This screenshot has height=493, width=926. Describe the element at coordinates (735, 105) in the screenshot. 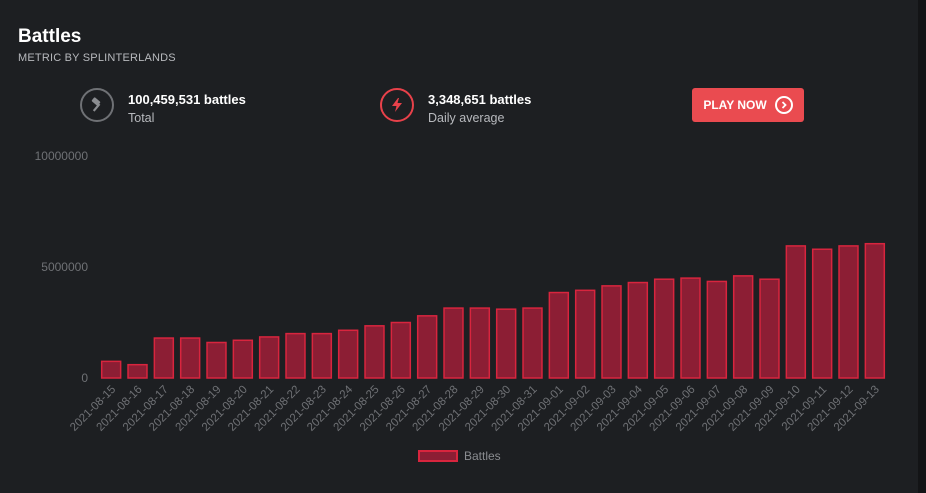

I see `play-now-label: PLAY NOW` at that location.